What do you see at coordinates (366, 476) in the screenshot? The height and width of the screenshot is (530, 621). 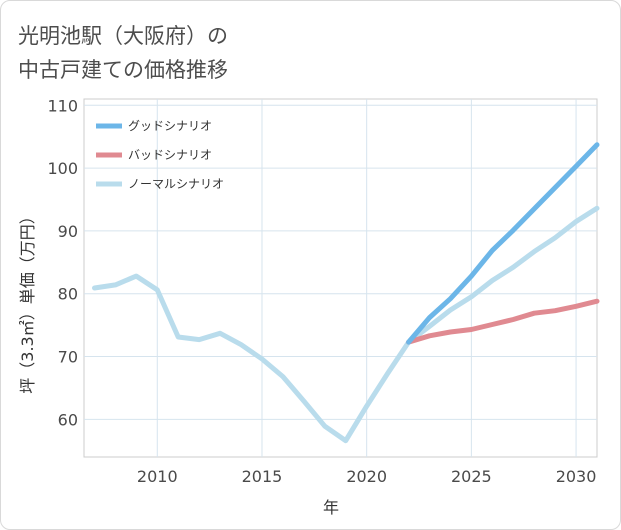 I see `x-tick-label: 2020` at bounding box center [366, 476].